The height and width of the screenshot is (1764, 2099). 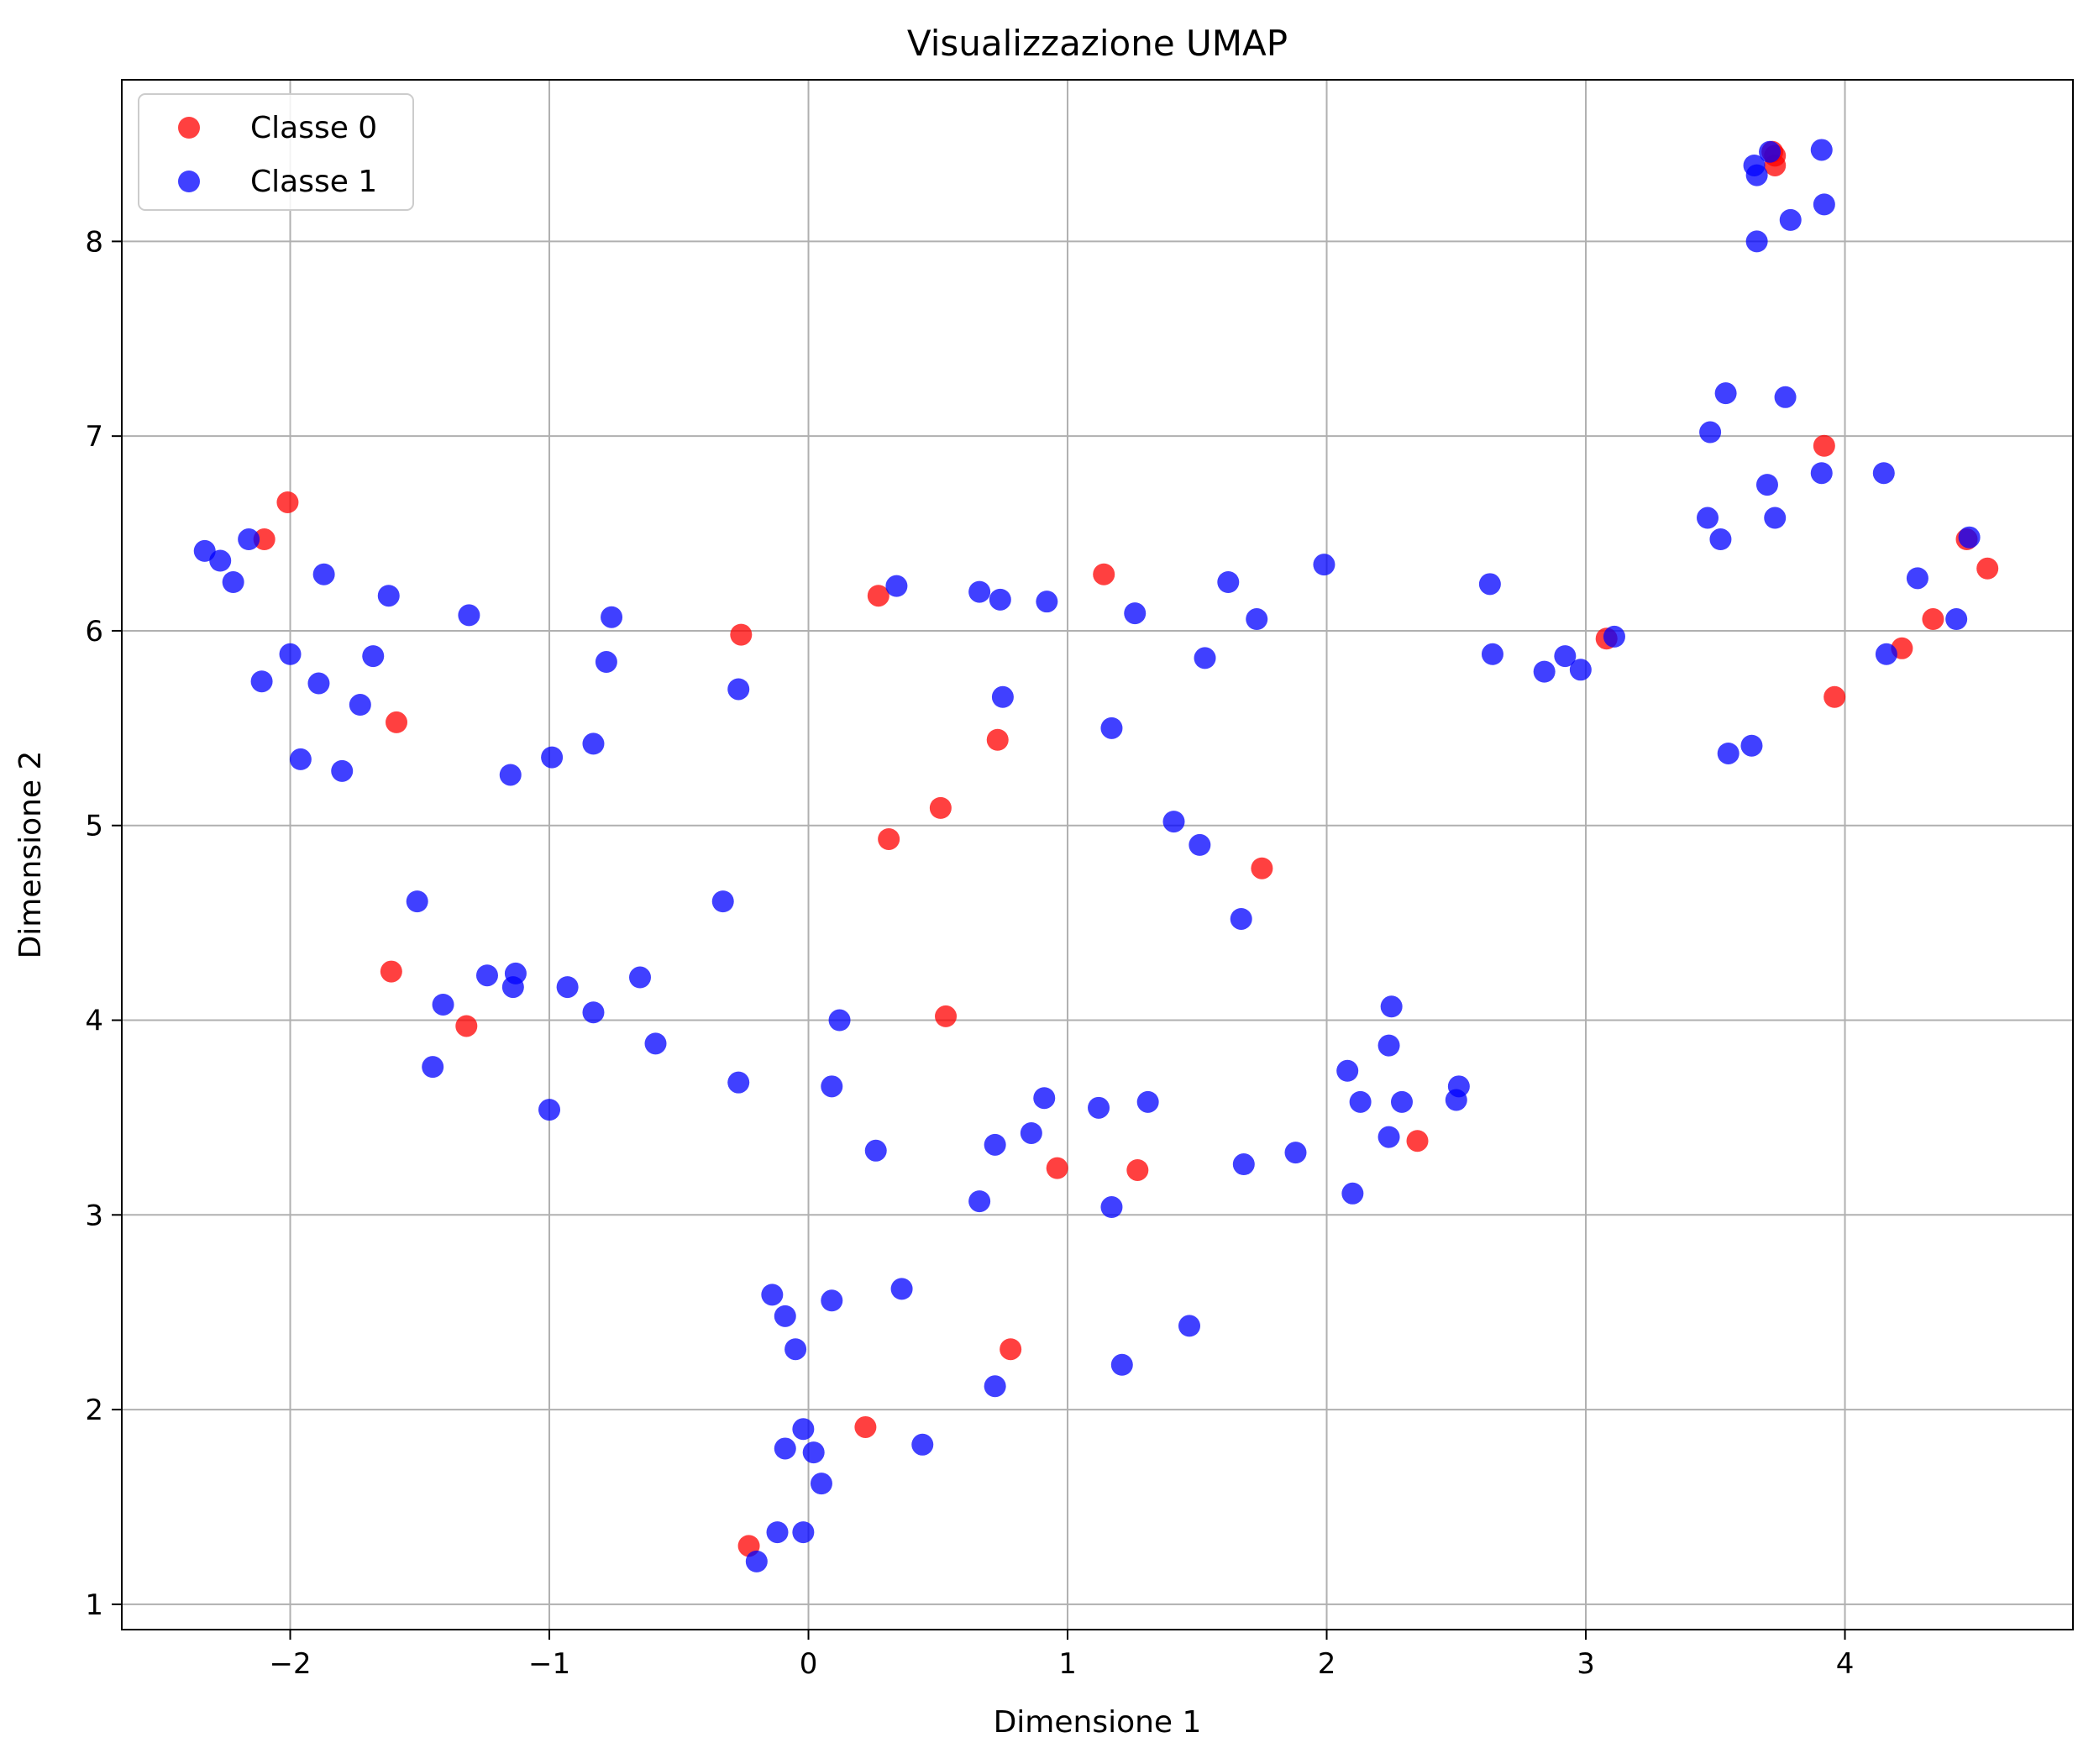 I want to click on legend-label: Classe 1, so click(x=313, y=182).